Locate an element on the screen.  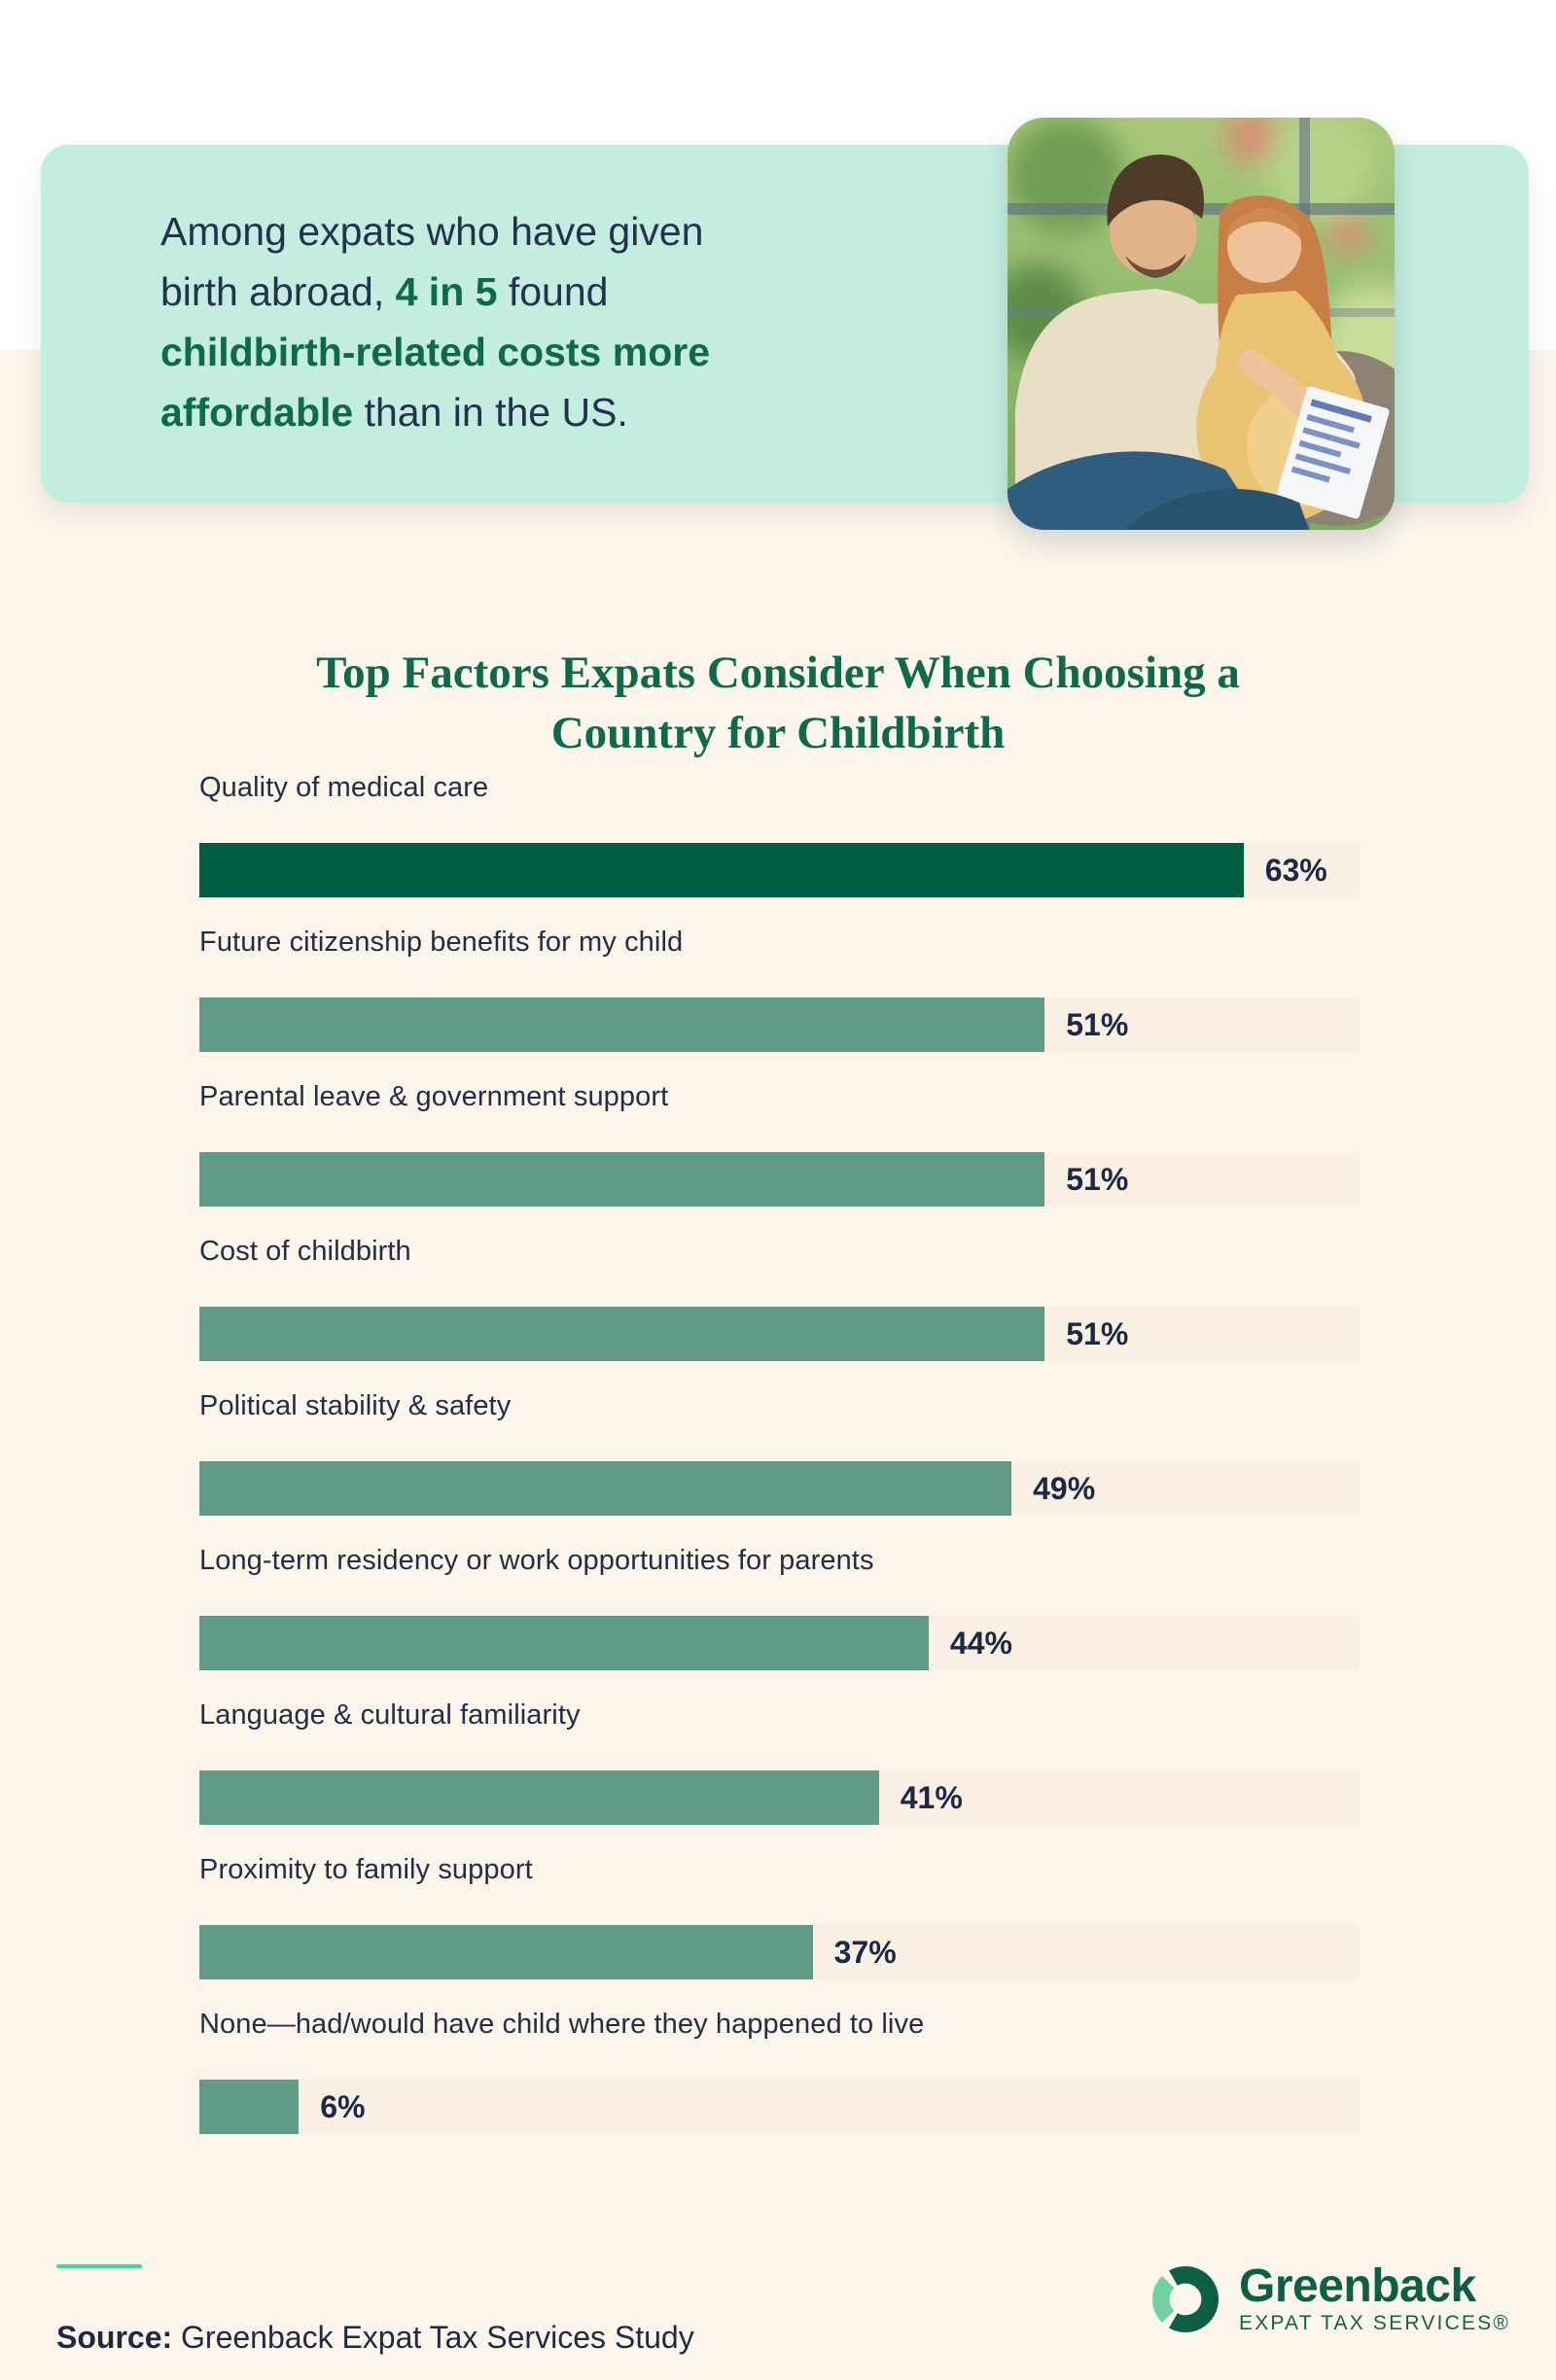
couple-photo-illustration is located at coordinates (1201, 324).